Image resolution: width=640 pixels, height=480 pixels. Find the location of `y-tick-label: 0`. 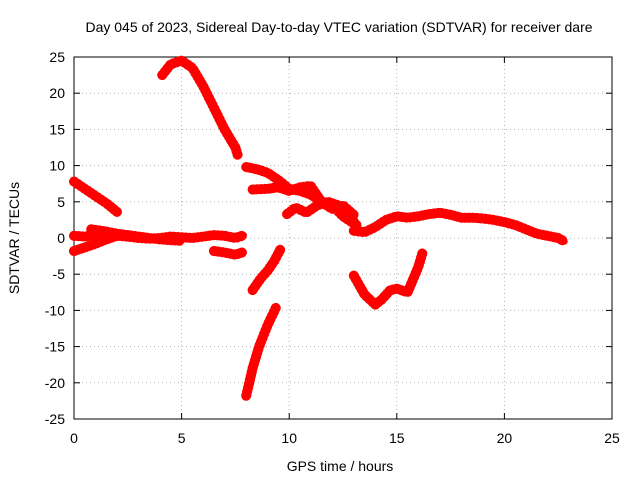

y-tick-label: 0 is located at coordinates (61, 238).